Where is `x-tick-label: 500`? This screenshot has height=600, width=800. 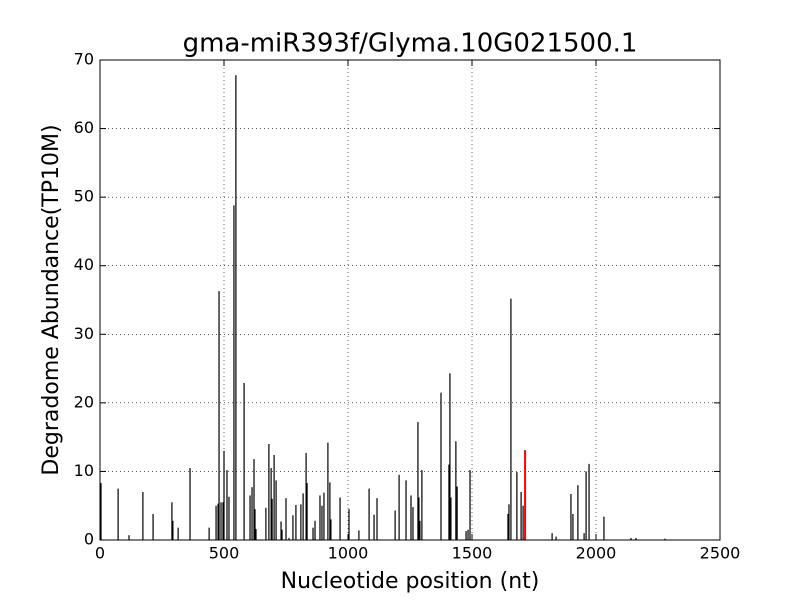 x-tick-label: 500 is located at coordinates (224, 553).